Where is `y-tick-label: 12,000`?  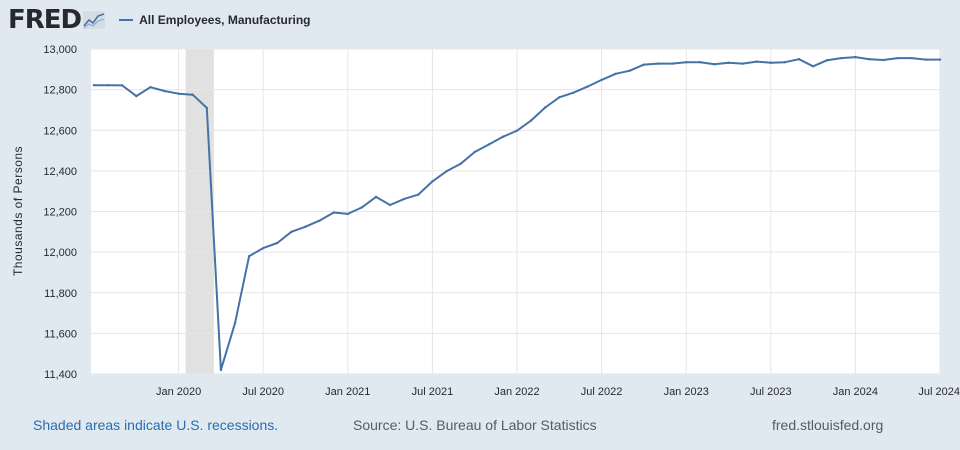
y-tick-label: 12,000 is located at coordinates (60, 253).